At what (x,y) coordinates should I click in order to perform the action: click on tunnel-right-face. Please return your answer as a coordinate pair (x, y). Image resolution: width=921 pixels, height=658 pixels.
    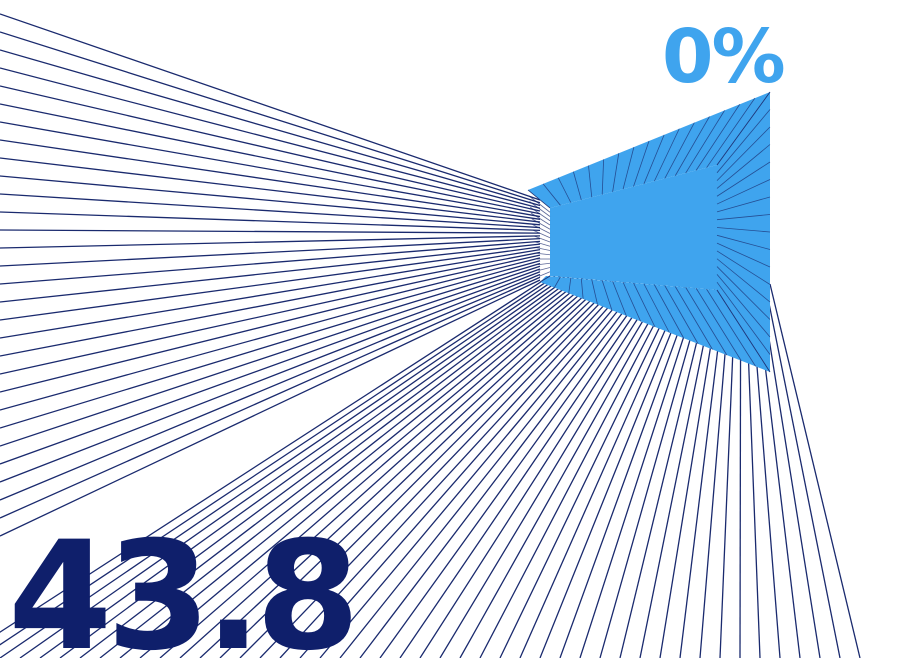
    Looking at the image, I should click on (743, 232).